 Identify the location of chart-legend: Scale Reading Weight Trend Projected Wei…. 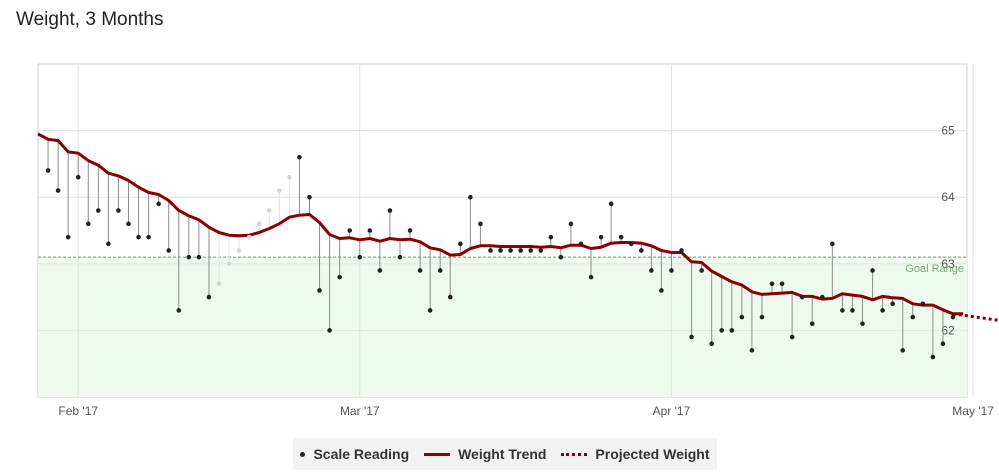
(505, 454).